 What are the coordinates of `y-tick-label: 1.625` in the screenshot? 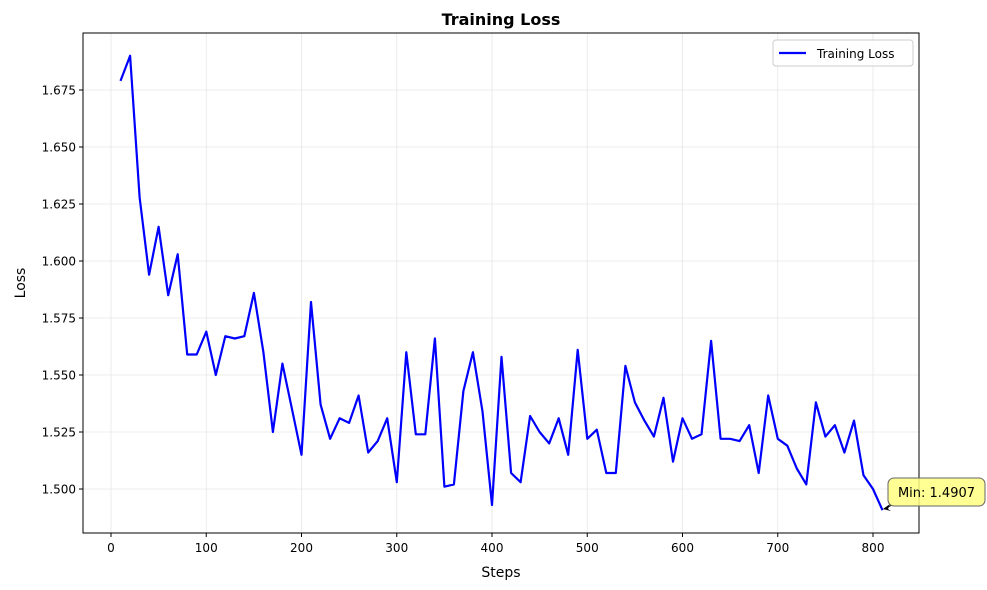 It's located at (59, 205).